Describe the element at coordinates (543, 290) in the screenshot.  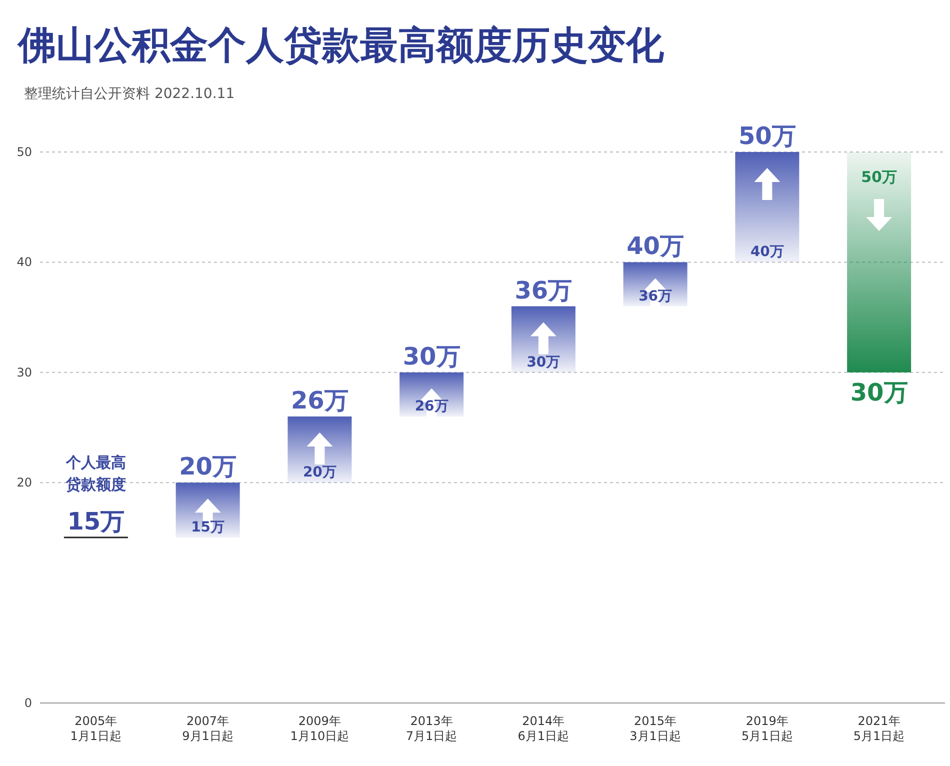
I see `data-label: 36万` at that location.